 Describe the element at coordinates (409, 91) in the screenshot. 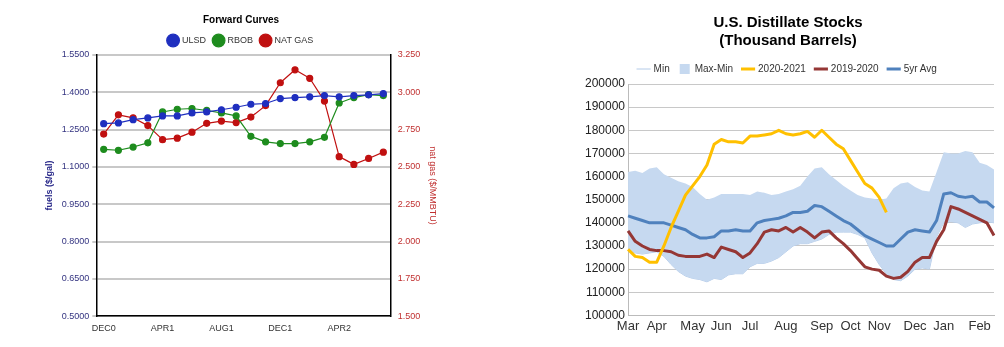

I see `y2-tick-label: 3.000` at that location.